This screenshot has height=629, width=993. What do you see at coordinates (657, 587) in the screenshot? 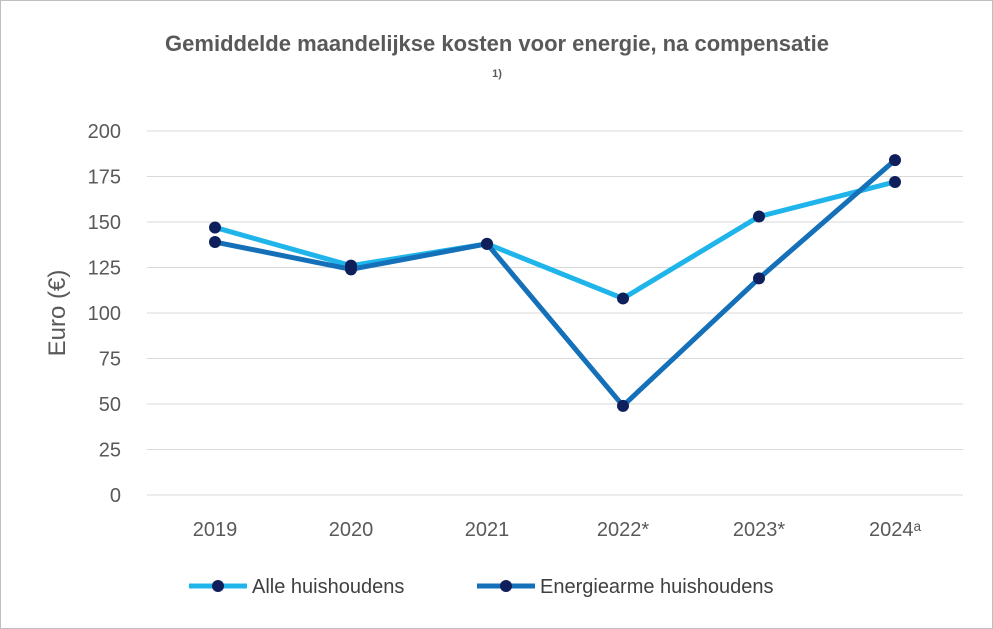
I see `legend-label: Energiearme huishoudens` at bounding box center [657, 587].